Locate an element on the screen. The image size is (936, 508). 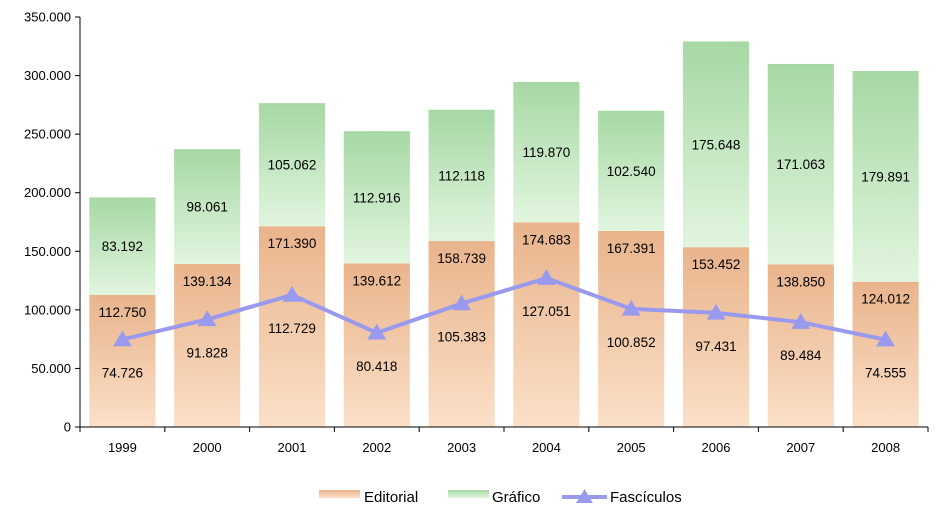
y-tick-label: 250.000 is located at coordinates (47, 134).